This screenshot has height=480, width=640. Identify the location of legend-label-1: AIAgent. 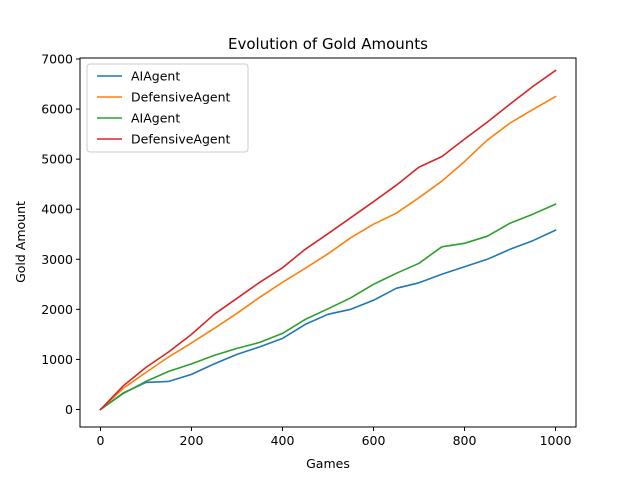
(155, 76).